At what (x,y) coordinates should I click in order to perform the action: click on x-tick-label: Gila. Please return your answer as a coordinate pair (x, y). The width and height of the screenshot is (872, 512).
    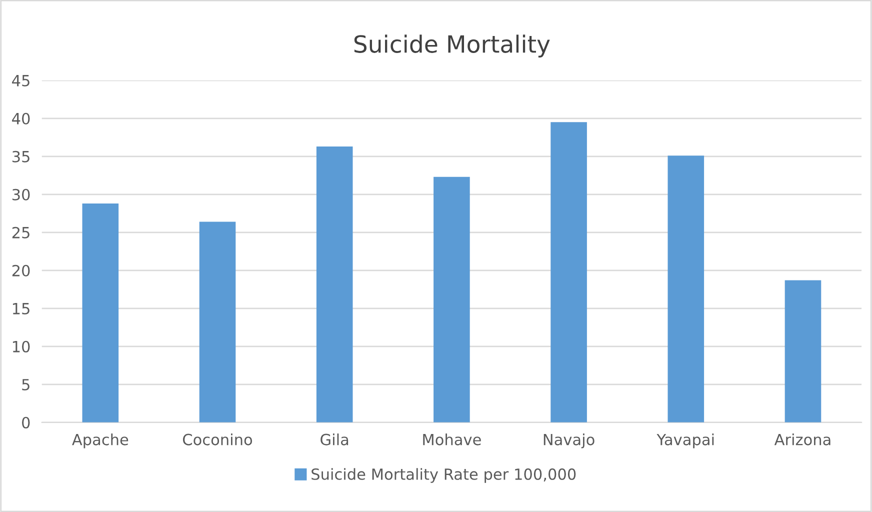
    Looking at the image, I should click on (334, 440).